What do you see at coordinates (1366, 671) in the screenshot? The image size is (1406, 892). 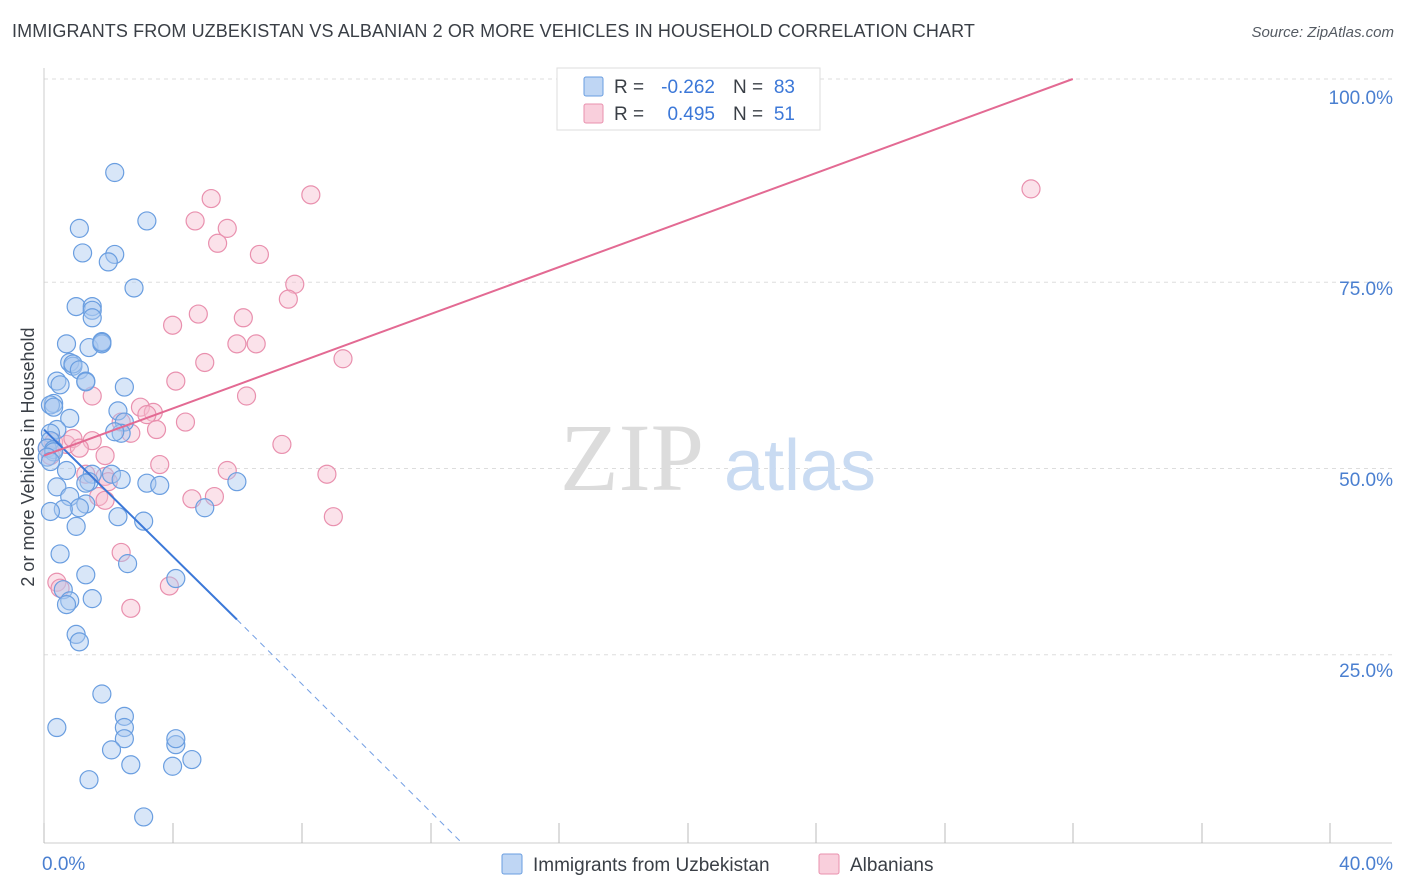 I see `y-tick-label-0: 25.0%` at bounding box center [1366, 671].